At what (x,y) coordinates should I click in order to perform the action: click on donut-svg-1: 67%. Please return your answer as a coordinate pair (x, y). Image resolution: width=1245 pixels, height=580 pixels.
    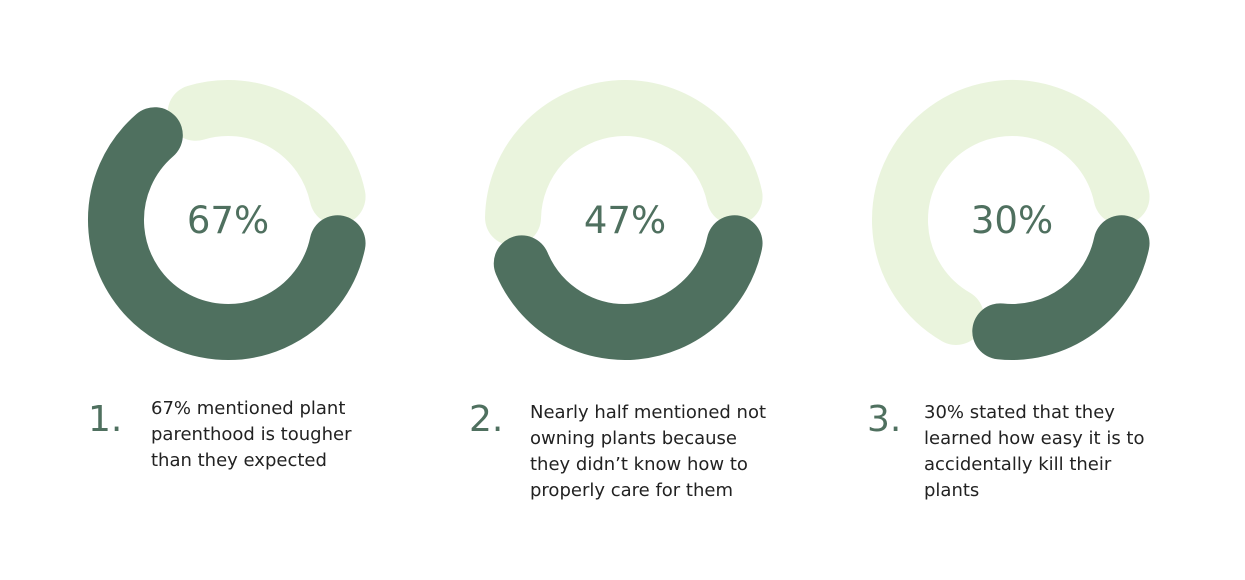
    Looking at the image, I should click on (227, 220).